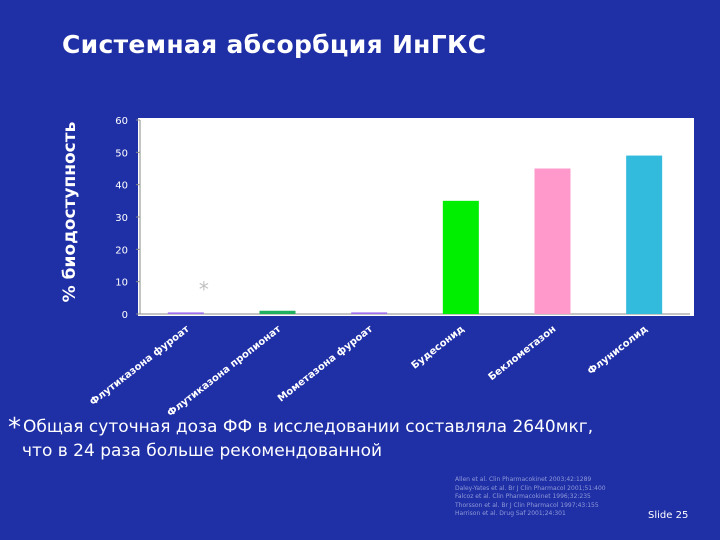  What do you see at coordinates (523, 354) in the screenshot?
I see `x-tick-label: Беклометазон` at bounding box center [523, 354].